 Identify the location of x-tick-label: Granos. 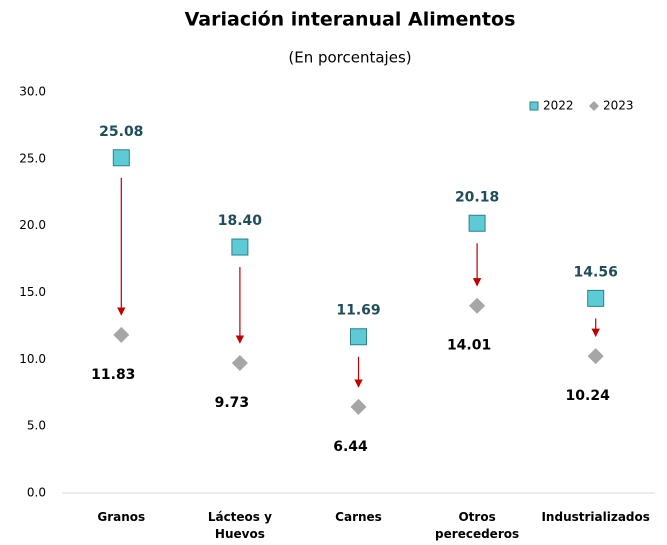
(121, 517).